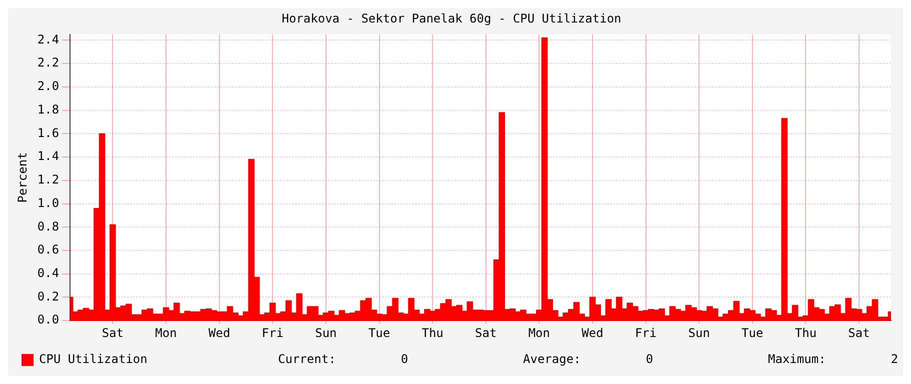  I want to click on y-tick-label: 0.6, so click(48, 249).